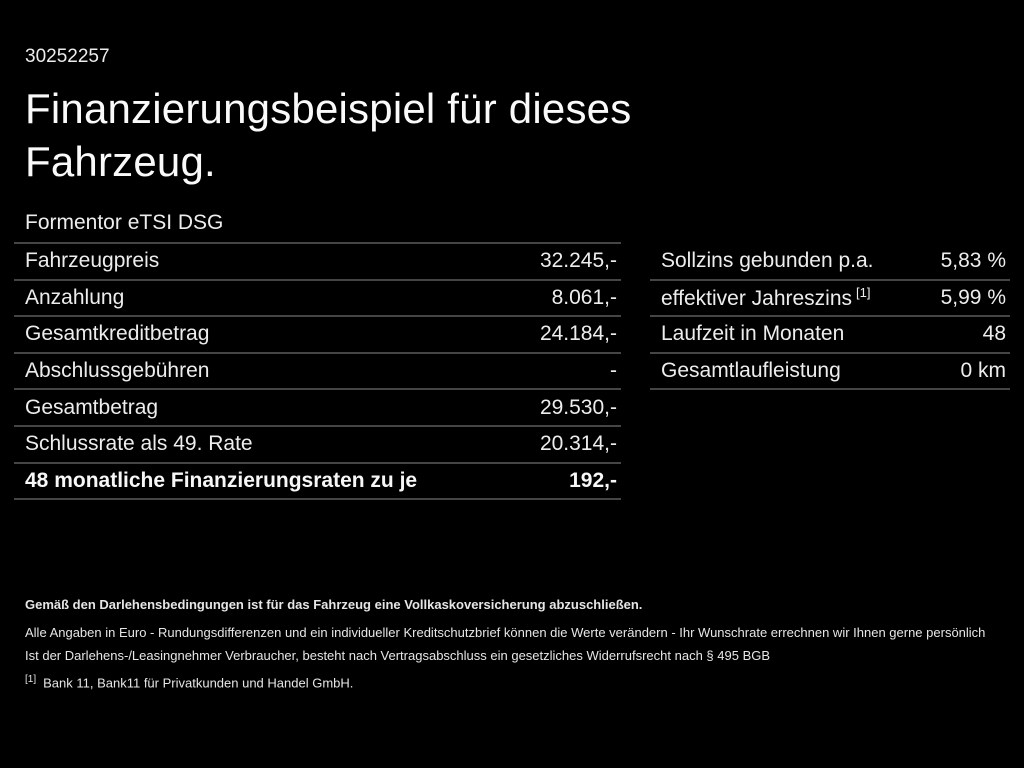 This screenshot has height=768, width=1024. What do you see at coordinates (766, 297) in the screenshot?
I see `row-label: effektiver Jahreszins [1]` at bounding box center [766, 297].